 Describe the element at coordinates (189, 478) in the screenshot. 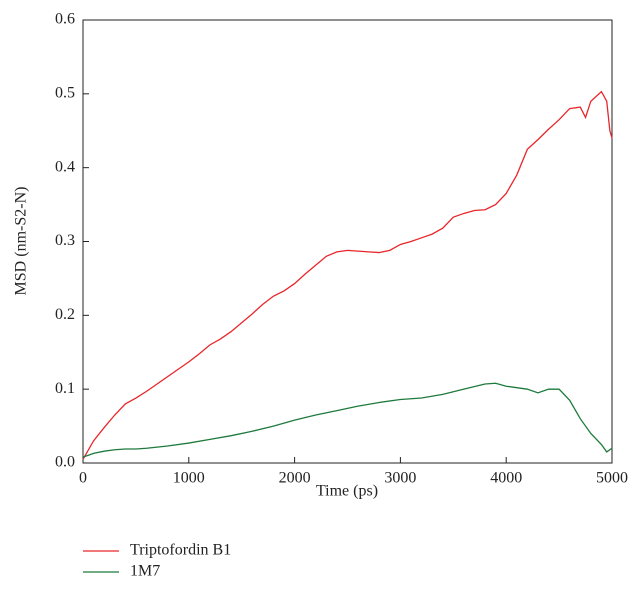

I see `x-tick-label: 1000` at that location.